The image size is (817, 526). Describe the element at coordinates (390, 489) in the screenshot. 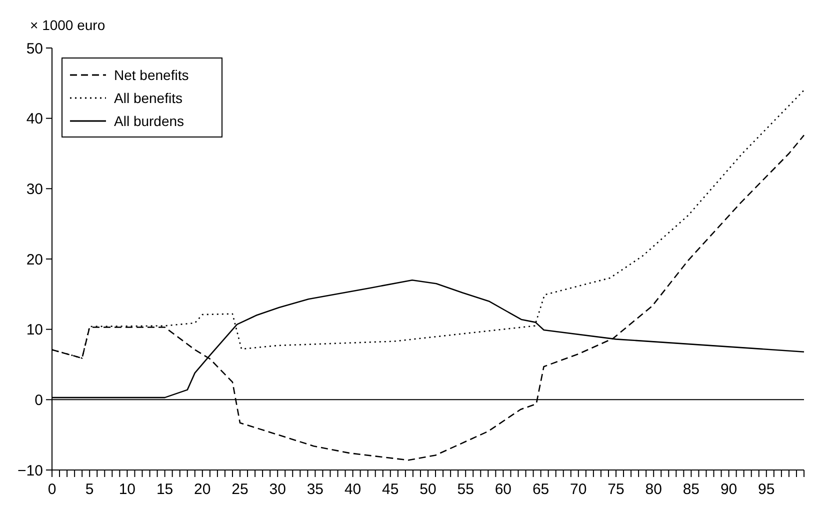

I see `x-tick-label: 45` at that location.